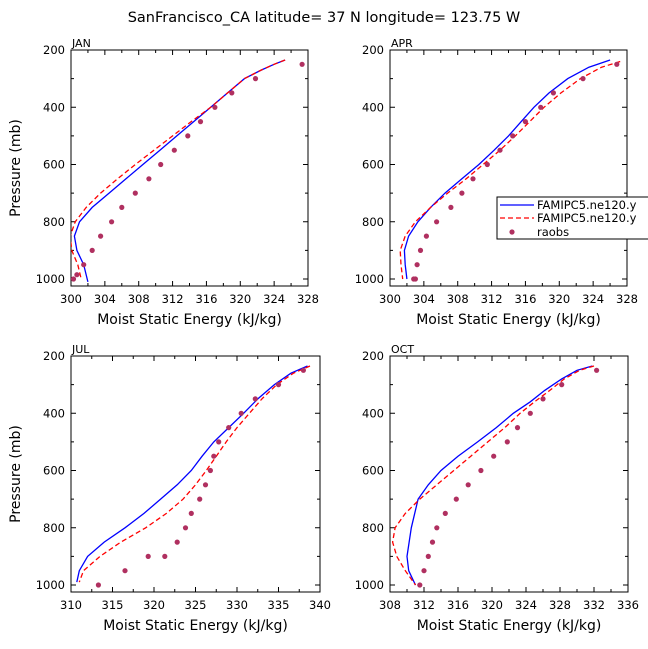 The image size is (648, 649). Describe the element at coordinates (320, 605) in the screenshot. I see `x-tick-label: 340` at that location.